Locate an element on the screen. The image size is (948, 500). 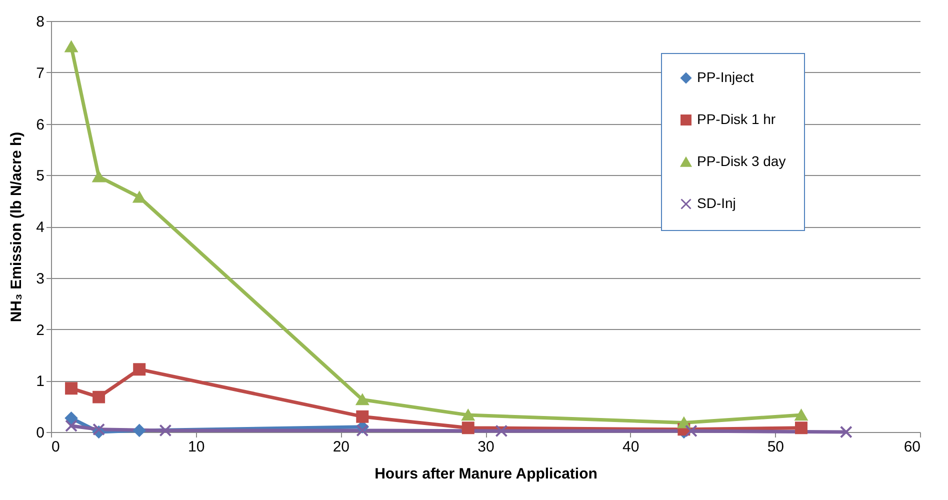
y-tick-label: 7 is located at coordinates (40, 73).